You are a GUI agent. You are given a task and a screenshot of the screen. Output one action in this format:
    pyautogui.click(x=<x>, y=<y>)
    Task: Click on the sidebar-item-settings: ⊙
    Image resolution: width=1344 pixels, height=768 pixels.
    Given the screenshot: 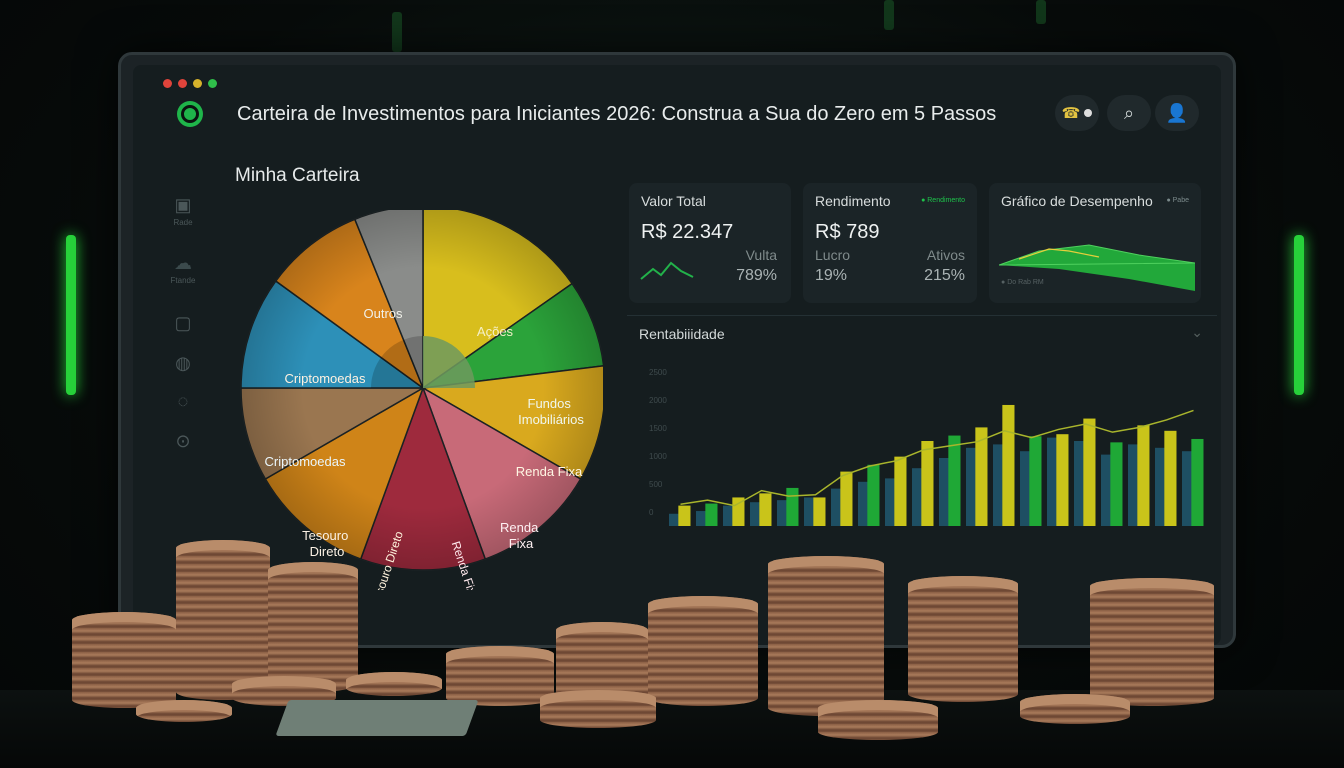 What is the action you would take?
    pyautogui.click(x=183, y=441)
    